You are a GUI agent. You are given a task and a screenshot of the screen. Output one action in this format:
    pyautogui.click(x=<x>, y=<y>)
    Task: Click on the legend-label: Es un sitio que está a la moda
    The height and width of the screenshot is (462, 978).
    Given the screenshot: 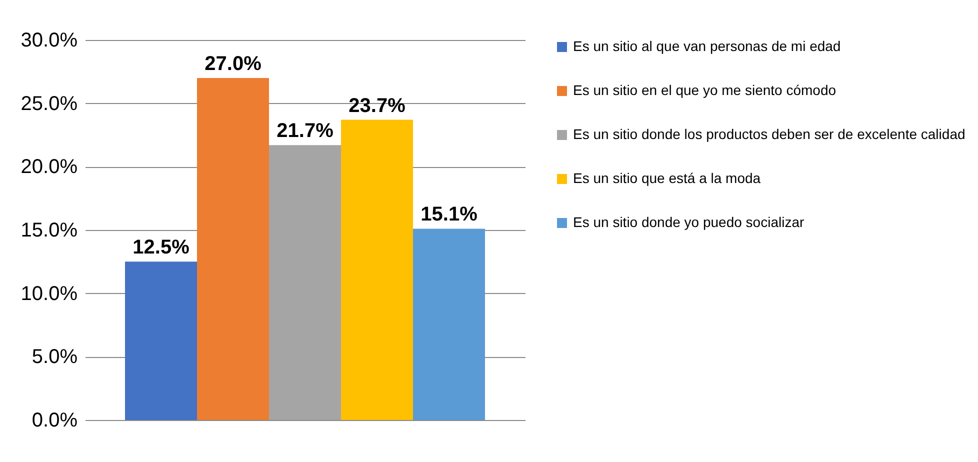 What is the action you would take?
    pyautogui.click(x=667, y=178)
    